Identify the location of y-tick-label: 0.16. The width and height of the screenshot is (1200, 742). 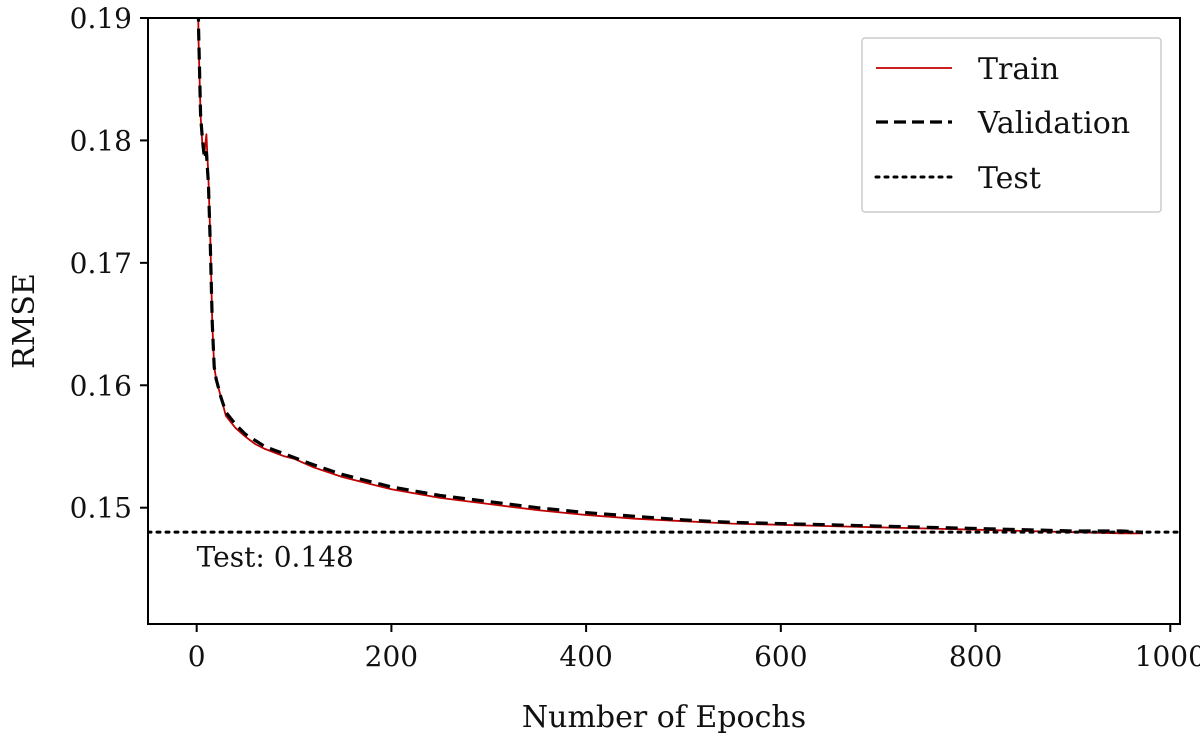
(101, 385).